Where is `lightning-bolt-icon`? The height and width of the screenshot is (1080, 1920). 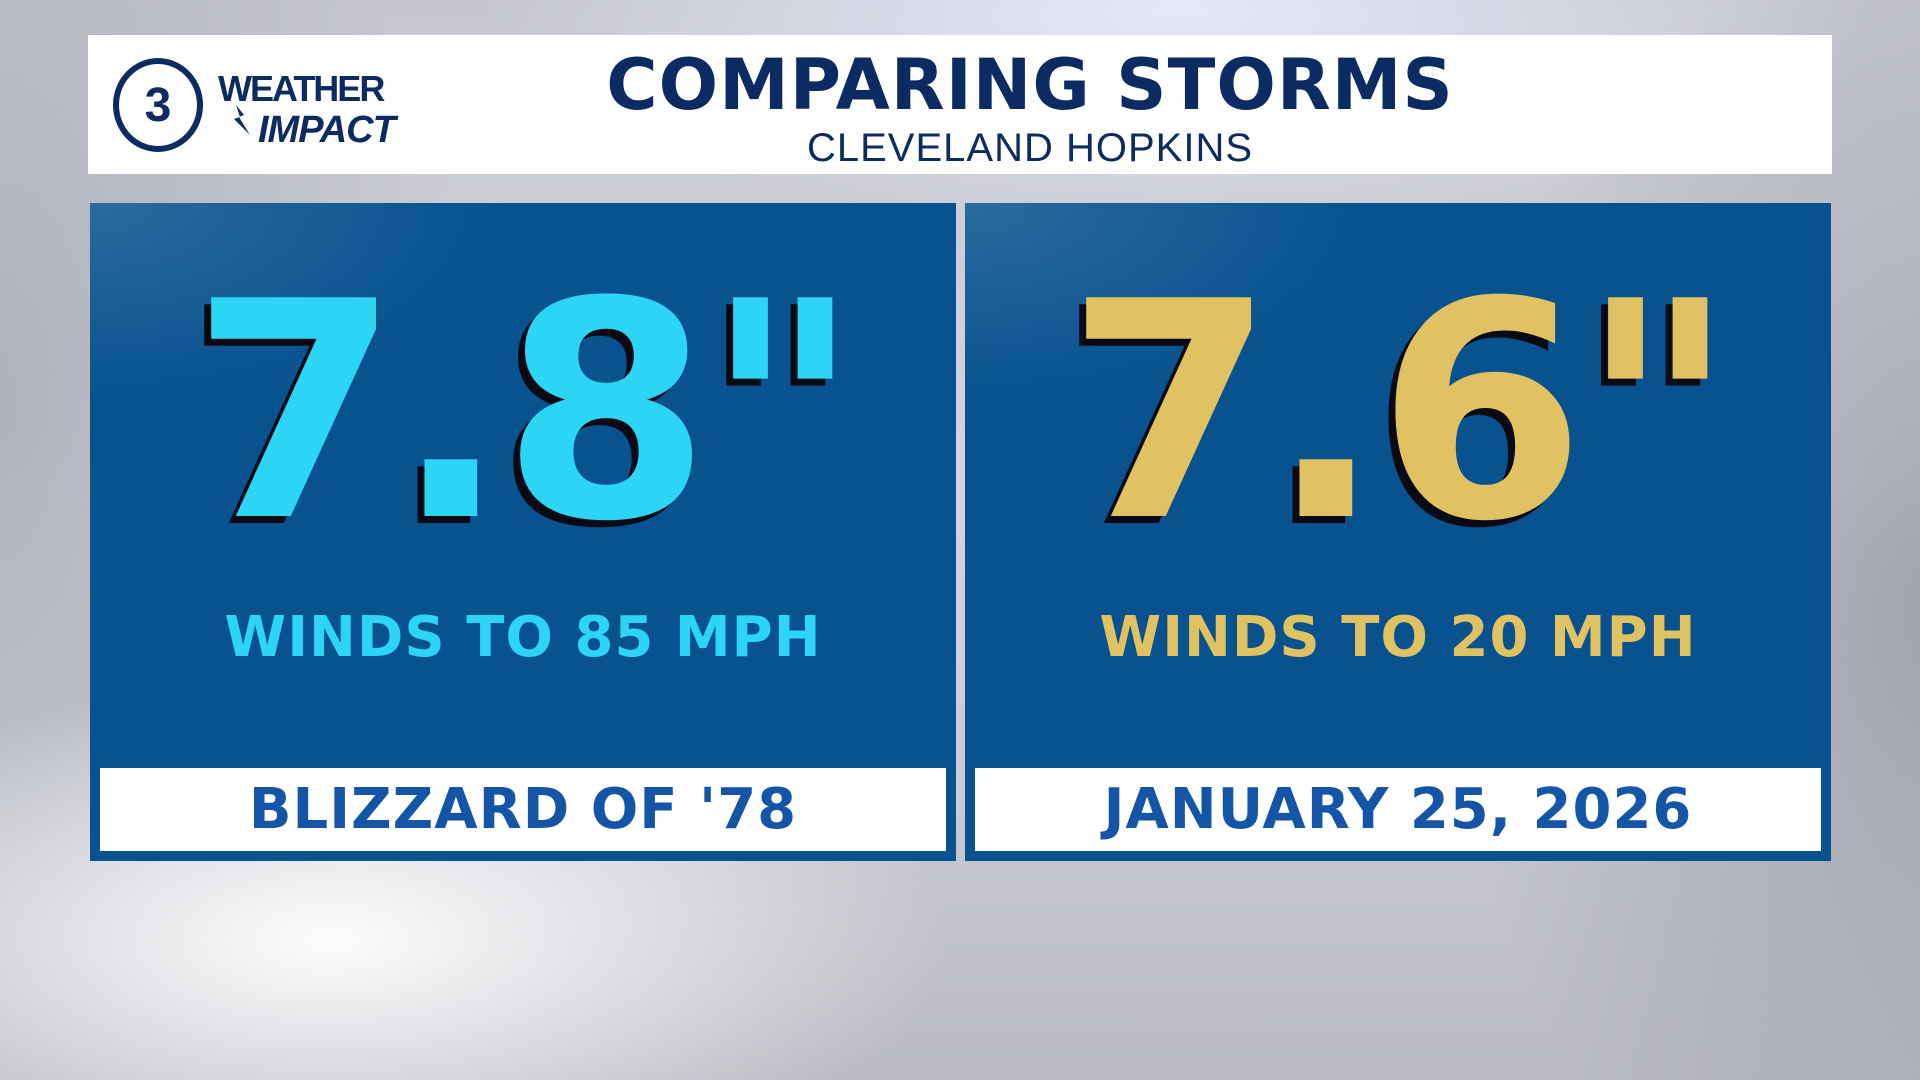
lightning-bolt-icon is located at coordinates (242, 120).